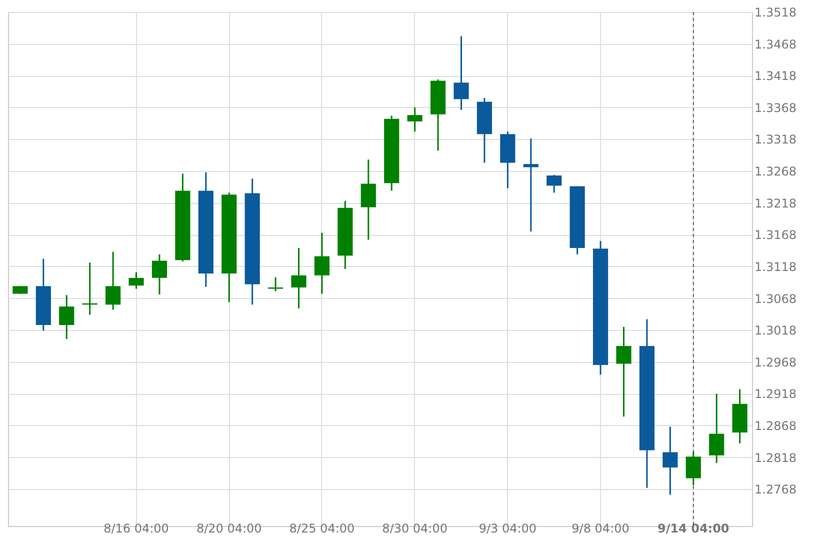  I want to click on y-tick-label: 1.3118, so click(775, 267).